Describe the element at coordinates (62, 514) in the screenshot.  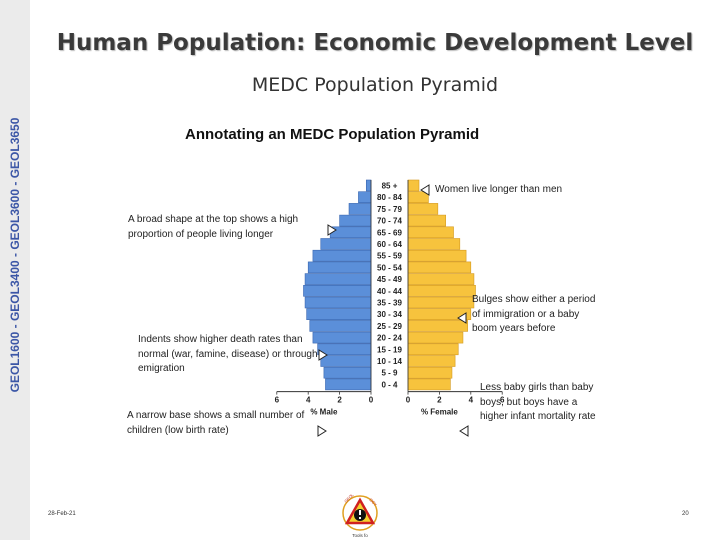
I see `footer-date: 28-Feb-21` at that location.